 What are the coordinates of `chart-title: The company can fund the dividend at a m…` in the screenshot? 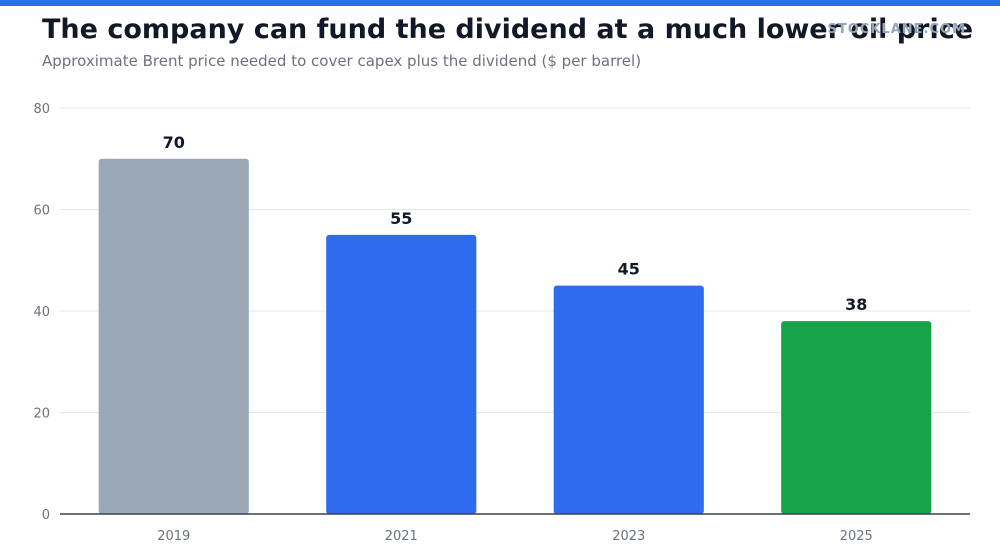 It's located at (508, 29).